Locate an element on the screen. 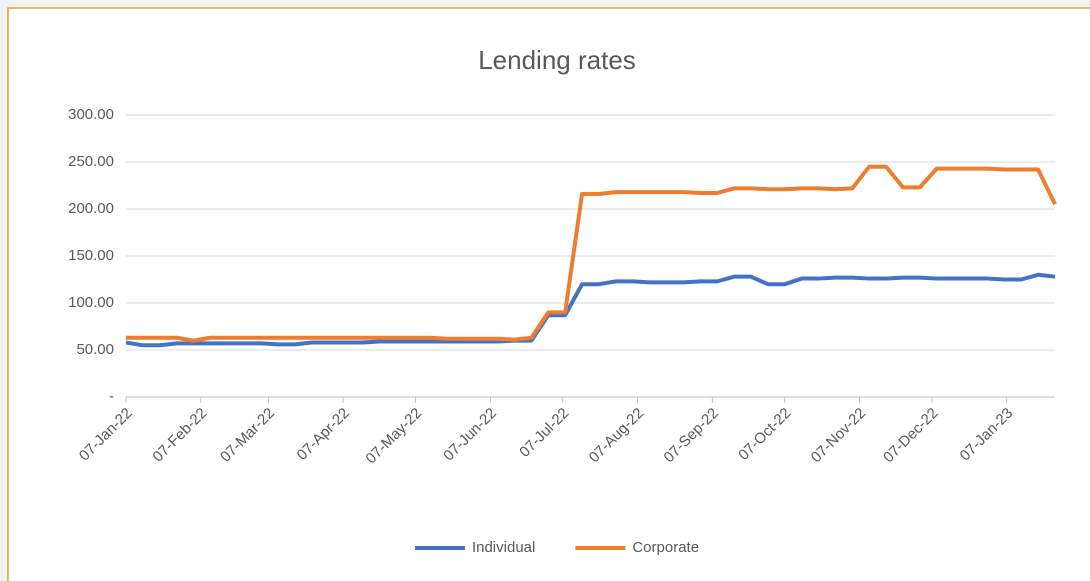 This screenshot has height=581, width=1090. series-line is located at coordinates (590, 310).